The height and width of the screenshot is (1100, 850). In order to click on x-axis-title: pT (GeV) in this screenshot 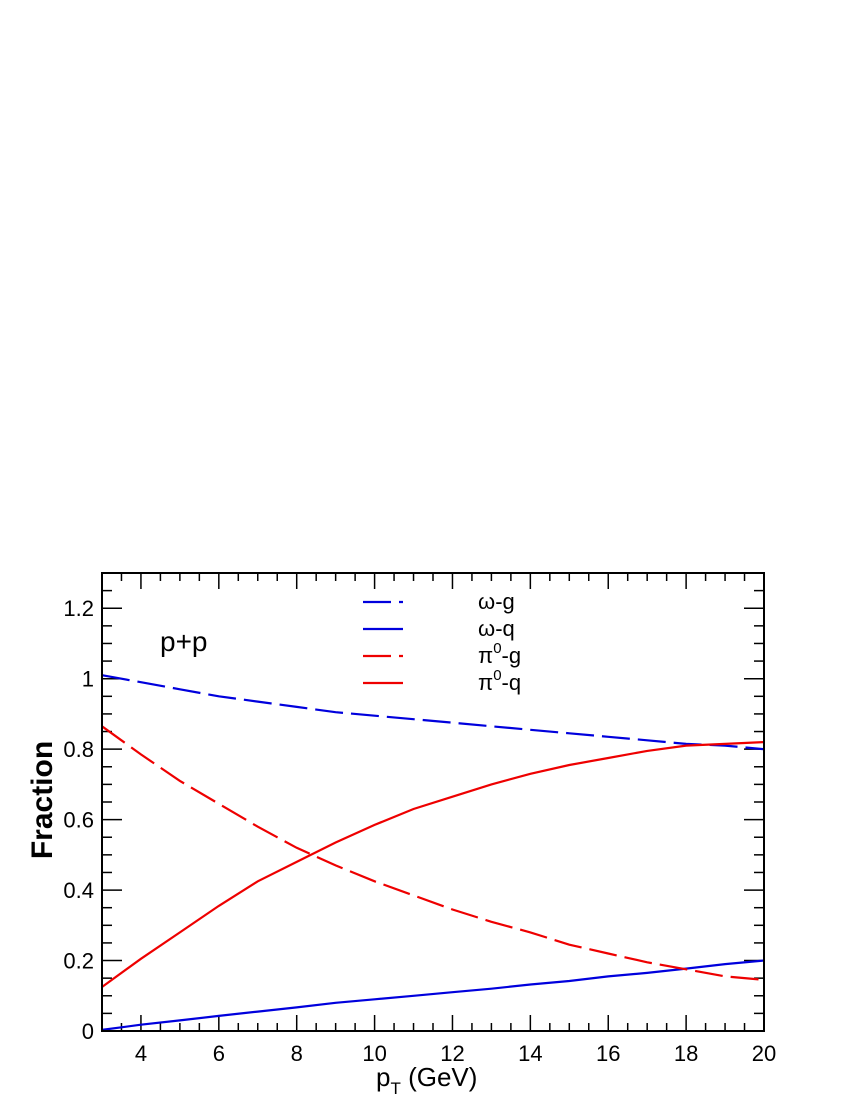, I will do `click(426, 1080)`.